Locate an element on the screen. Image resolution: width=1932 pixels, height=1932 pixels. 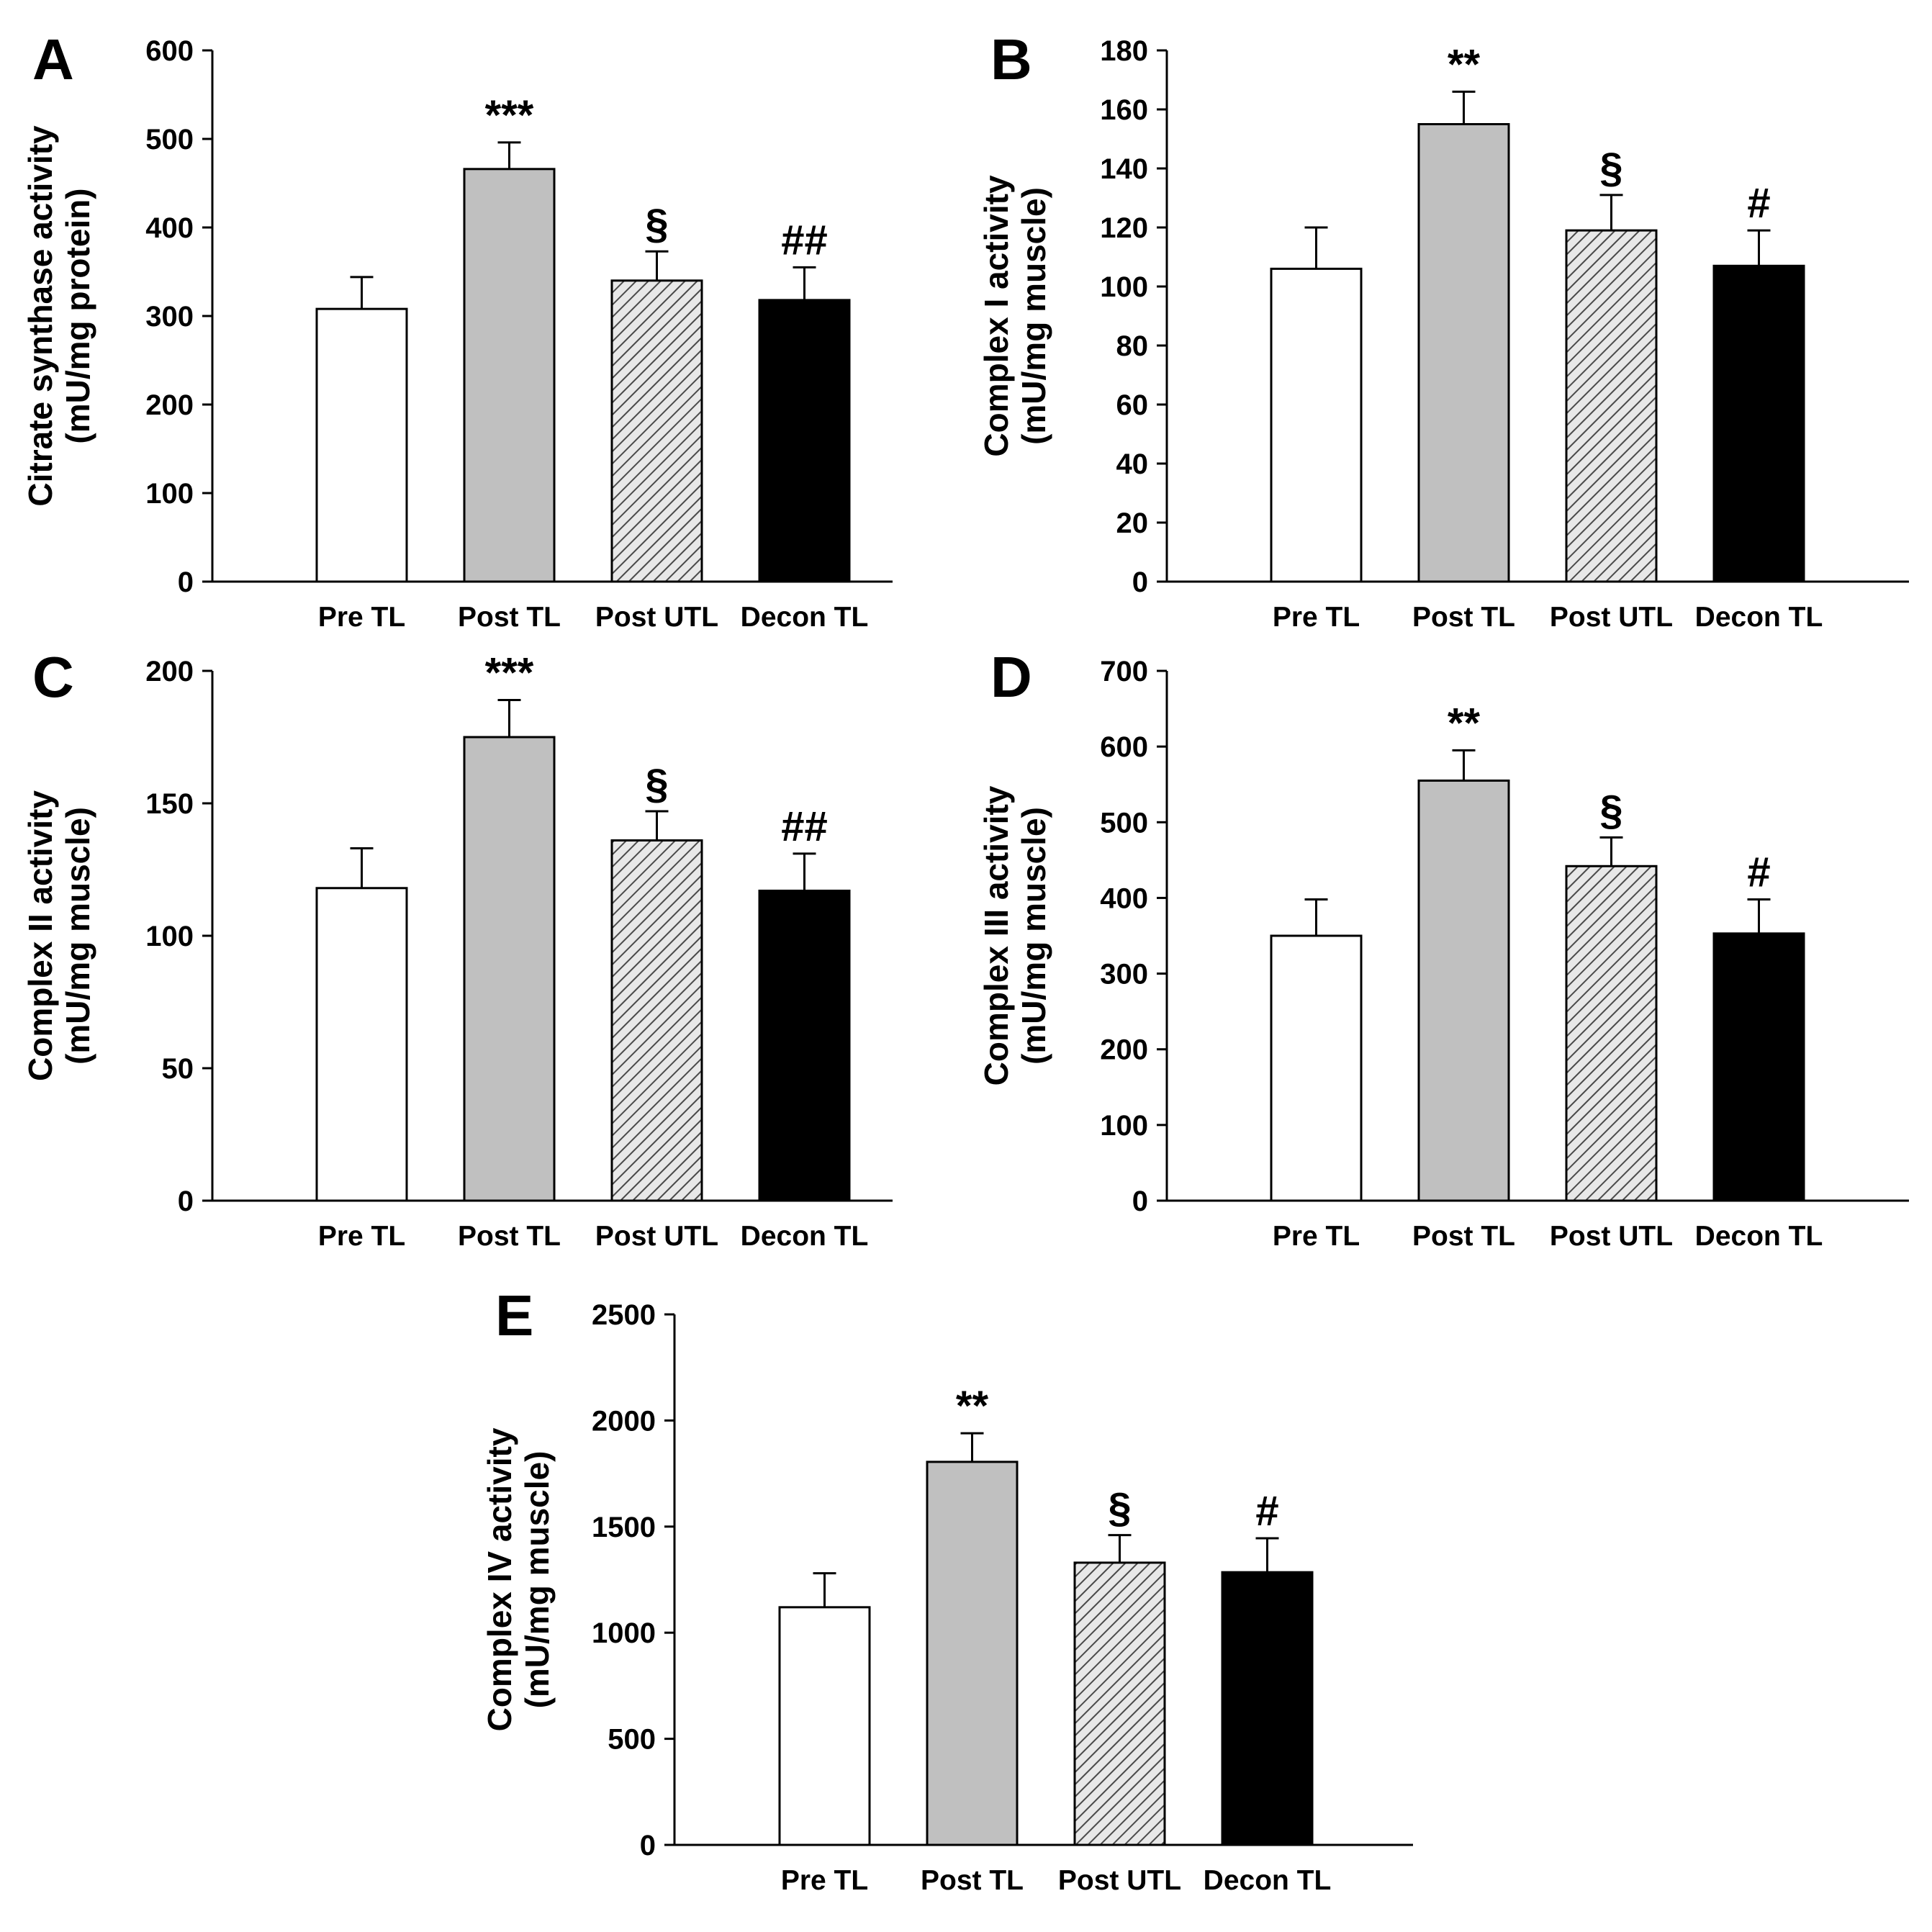
y-tick-label: 600 is located at coordinates (169, 51).